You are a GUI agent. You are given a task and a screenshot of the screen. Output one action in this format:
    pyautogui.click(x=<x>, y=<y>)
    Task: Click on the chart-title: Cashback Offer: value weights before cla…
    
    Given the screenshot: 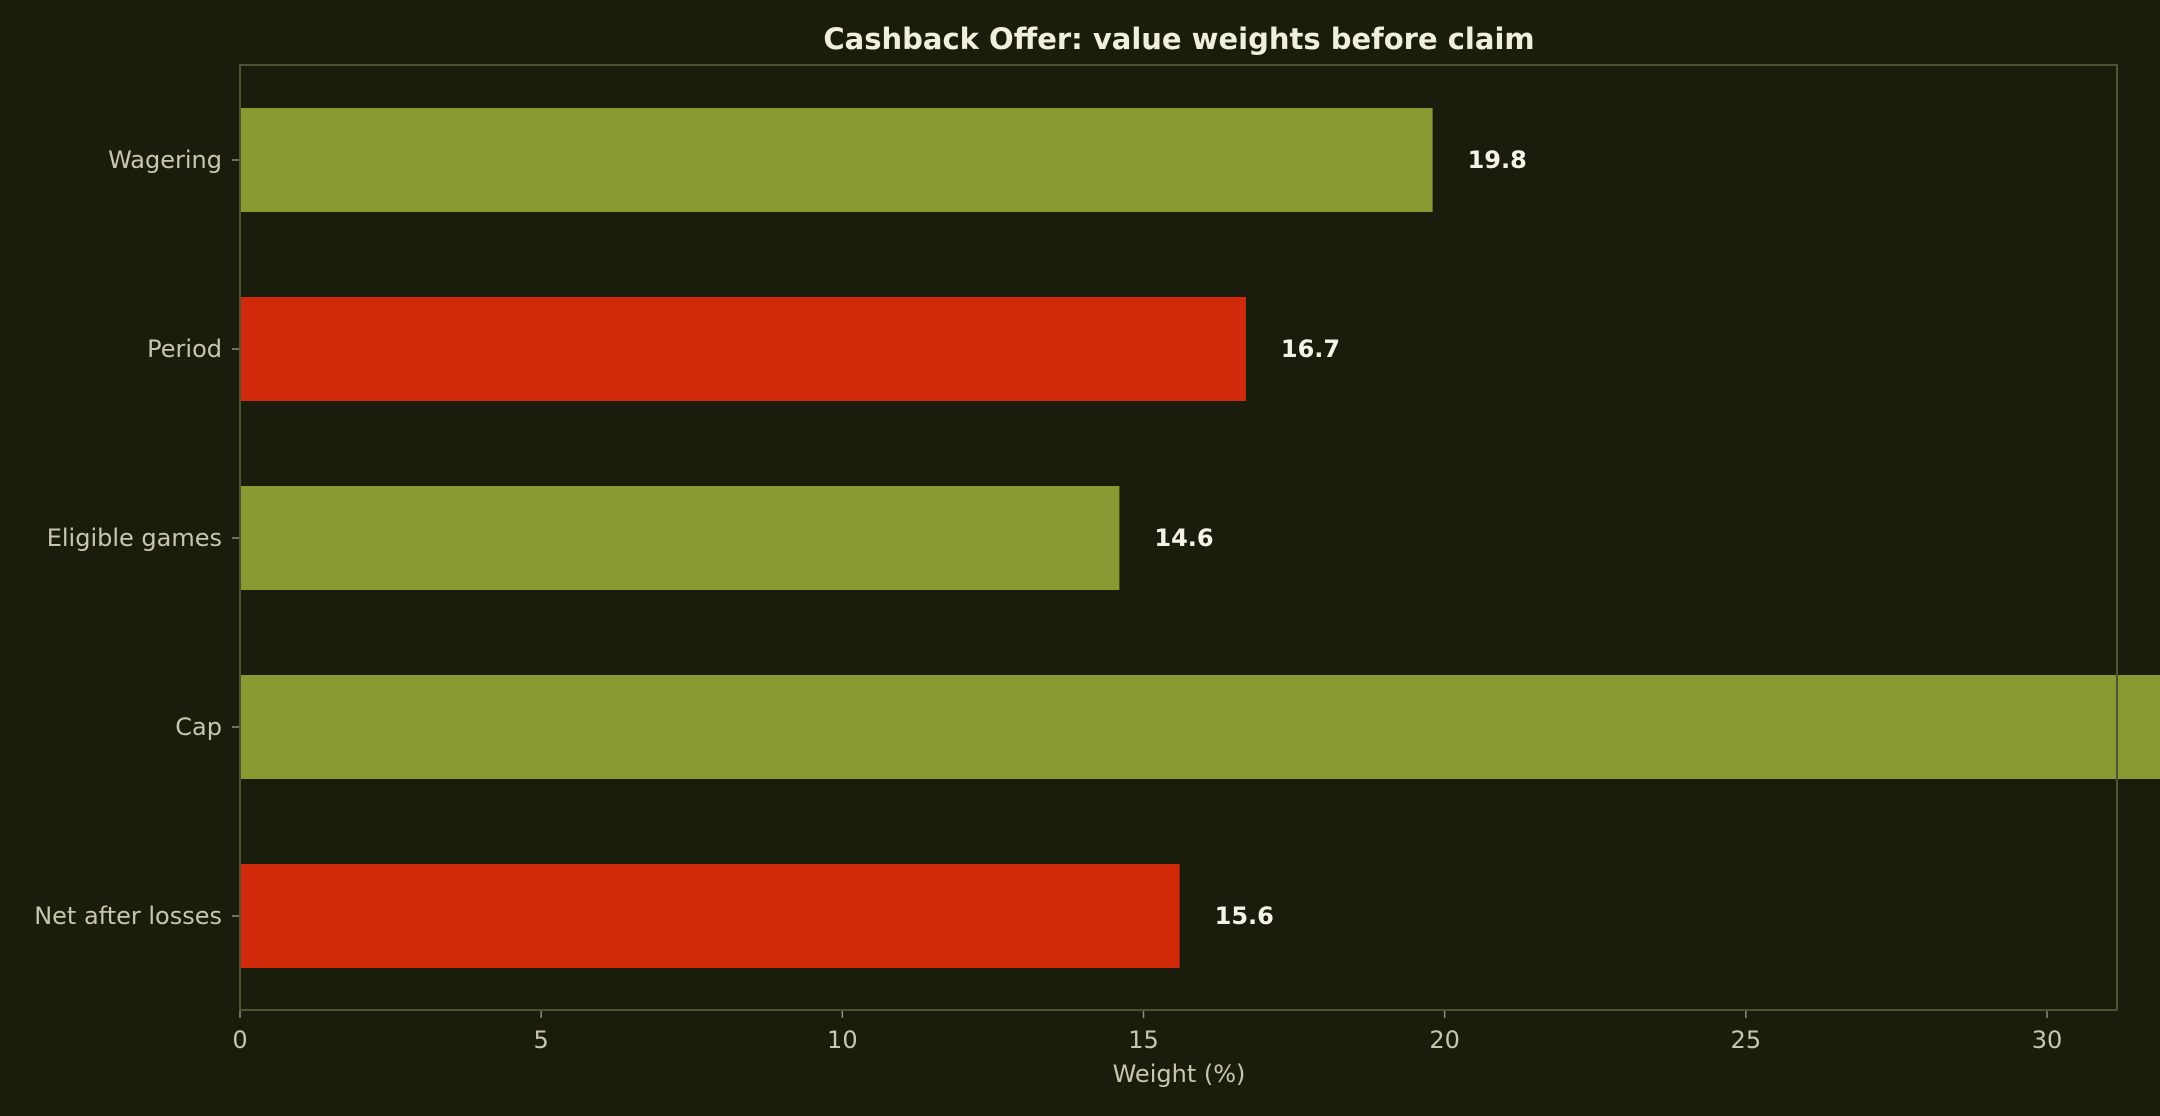 What is the action you would take?
    pyautogui.click(x=1178, y=39)
    